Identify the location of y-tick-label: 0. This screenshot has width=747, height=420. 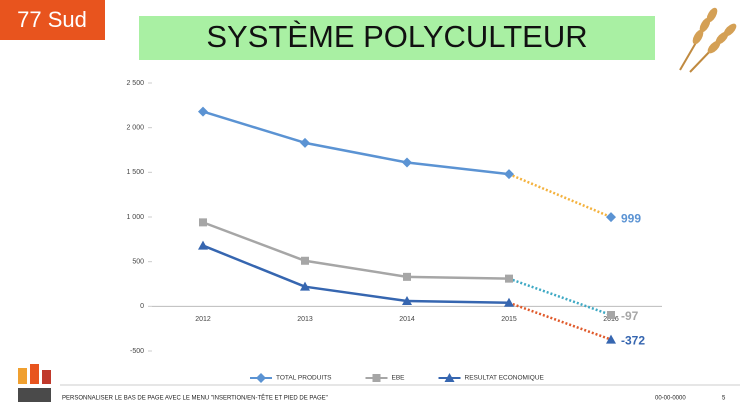
(142, 306).